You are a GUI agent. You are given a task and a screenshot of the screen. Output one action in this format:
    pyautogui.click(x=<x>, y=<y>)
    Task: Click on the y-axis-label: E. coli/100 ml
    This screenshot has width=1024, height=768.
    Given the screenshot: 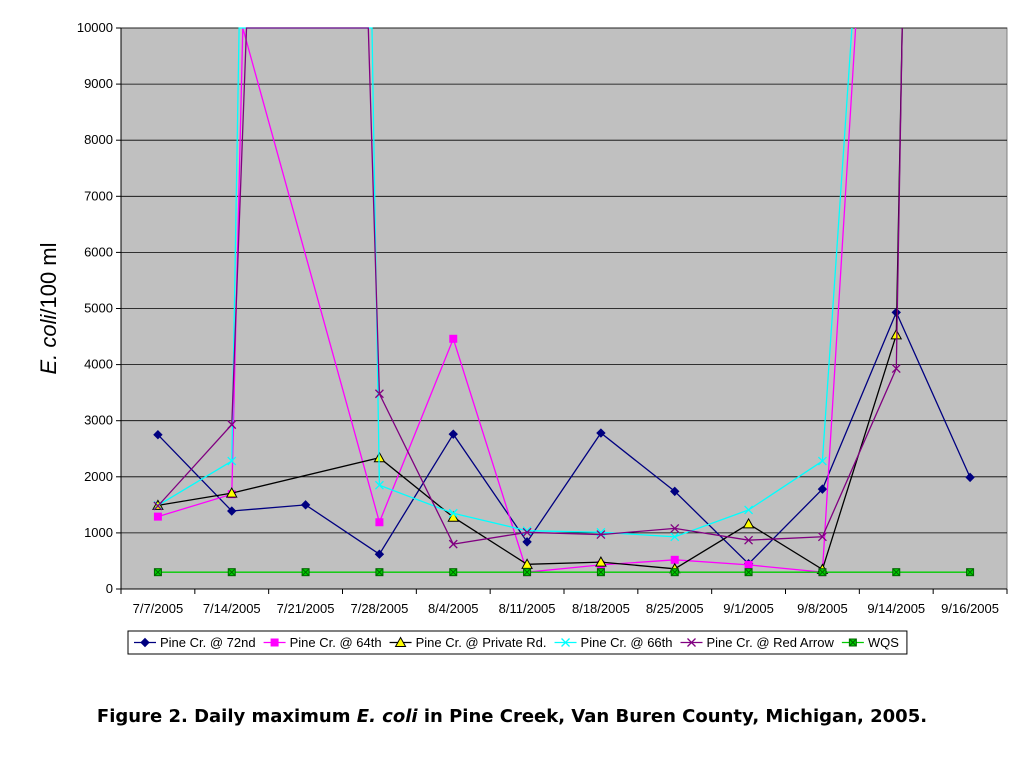 What is the action you would take?
    pyautogui.click(x=48, y=308)
    